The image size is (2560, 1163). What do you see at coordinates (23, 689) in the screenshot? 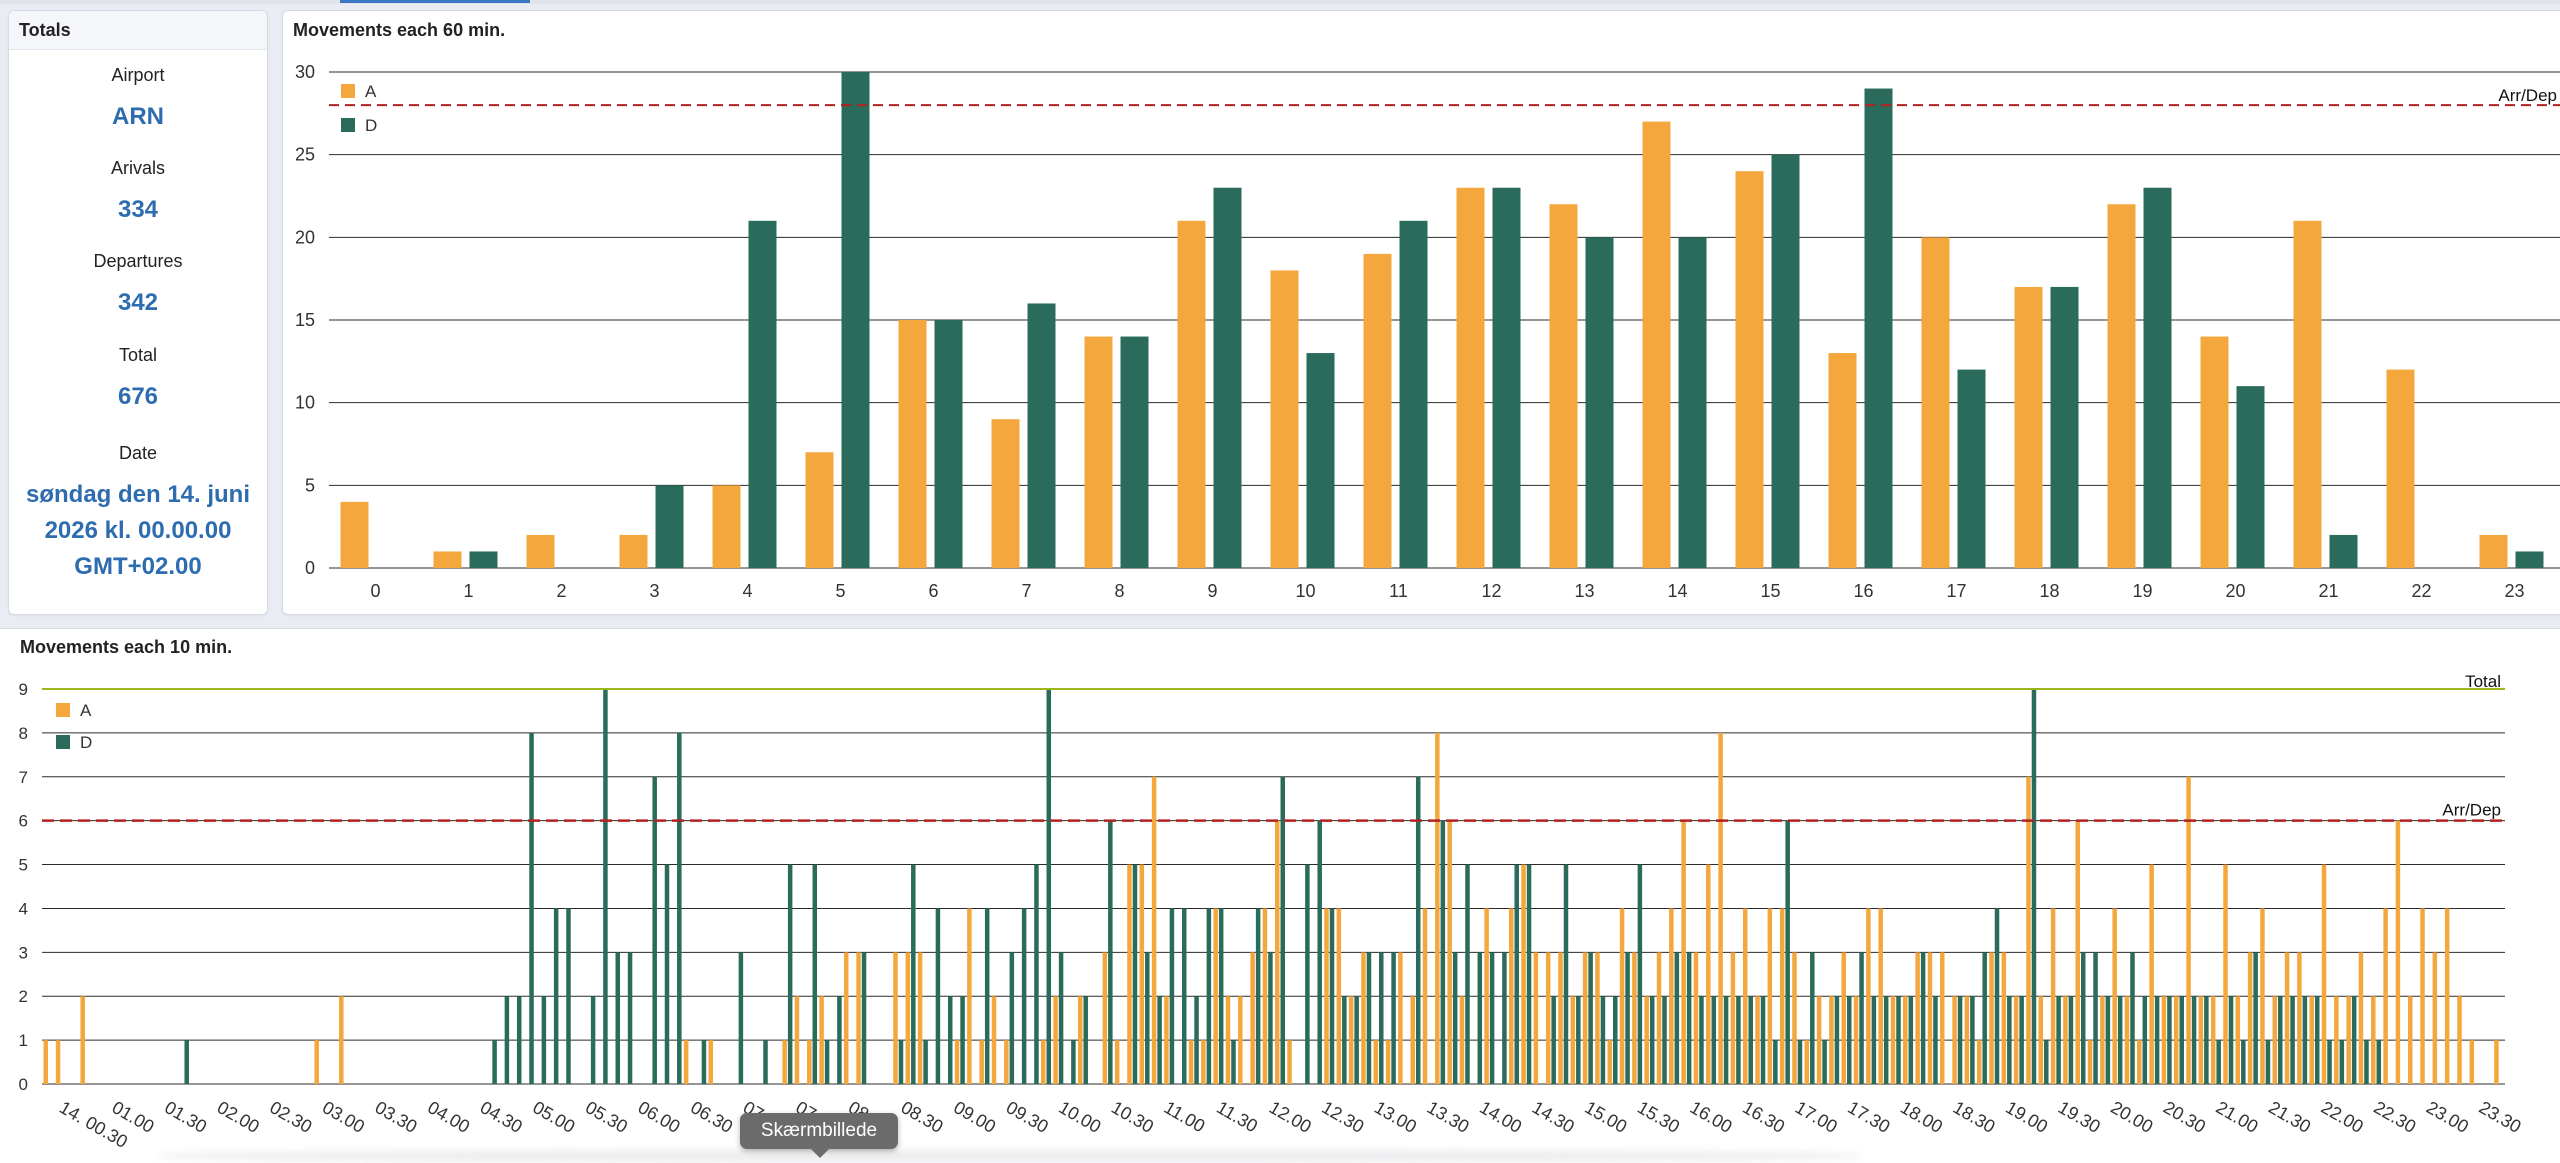
I see `y-tick-label: 9` at bounding box center [23, 689].